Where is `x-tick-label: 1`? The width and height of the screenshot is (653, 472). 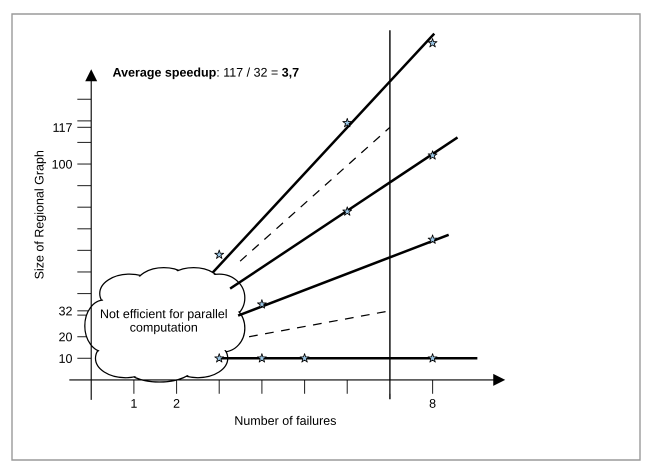 x-tick-label: 1 is located at coordinates (134, 403).